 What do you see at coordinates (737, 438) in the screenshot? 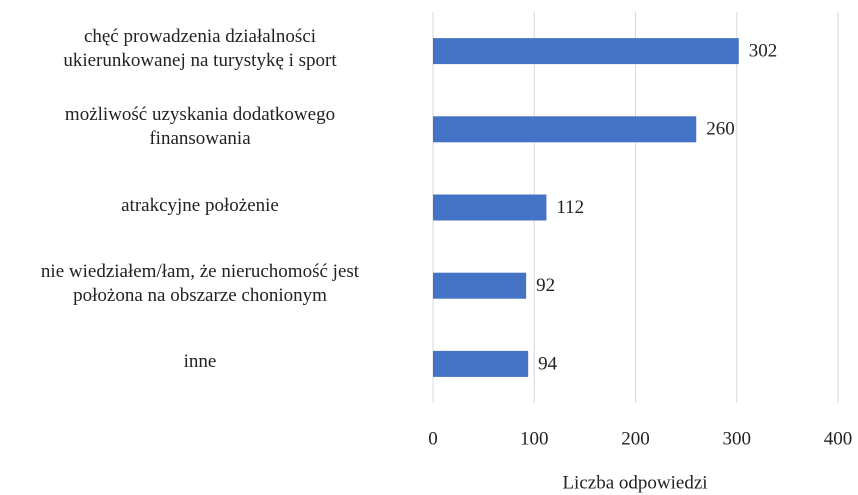
I see `x-tick-label: 300` at bounding box center [737, 438].